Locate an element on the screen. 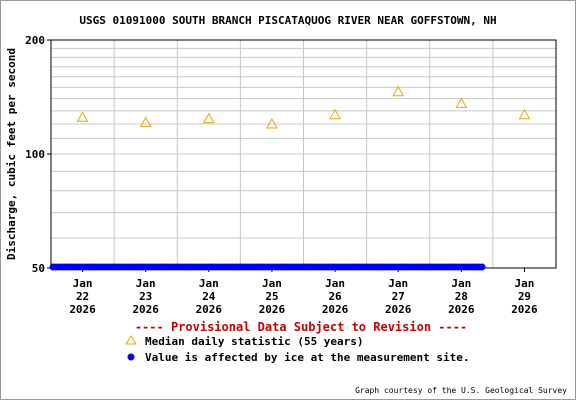 The height and width of the screenshot is (404, 576). legend-median-label: Median daily statistic (55 years) is located at coordinates (254, 341).